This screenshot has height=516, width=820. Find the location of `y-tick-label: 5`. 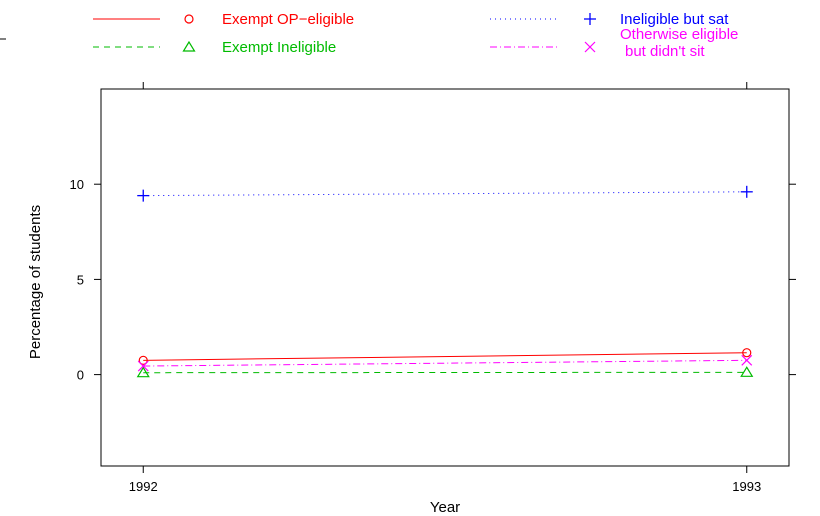

y-tick-label: 5 is located at coordinates (80, 279).